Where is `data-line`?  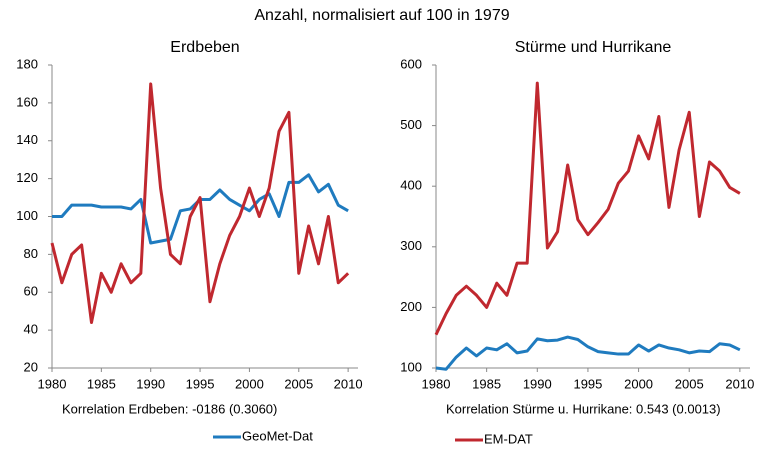
data-line is located at coordinates (588, 353).